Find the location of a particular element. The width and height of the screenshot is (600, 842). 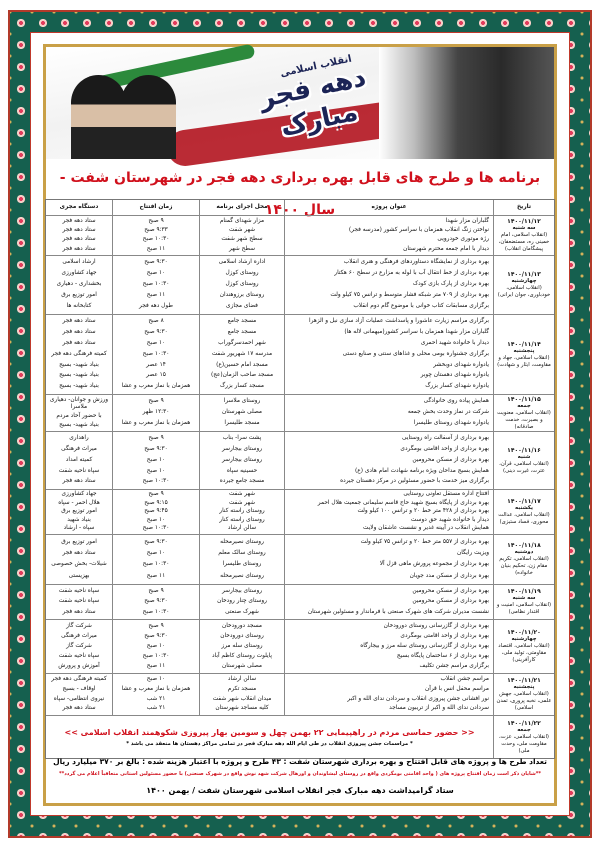

location: اداره ارشاد اسلامی is located at coordinates (242, 262).